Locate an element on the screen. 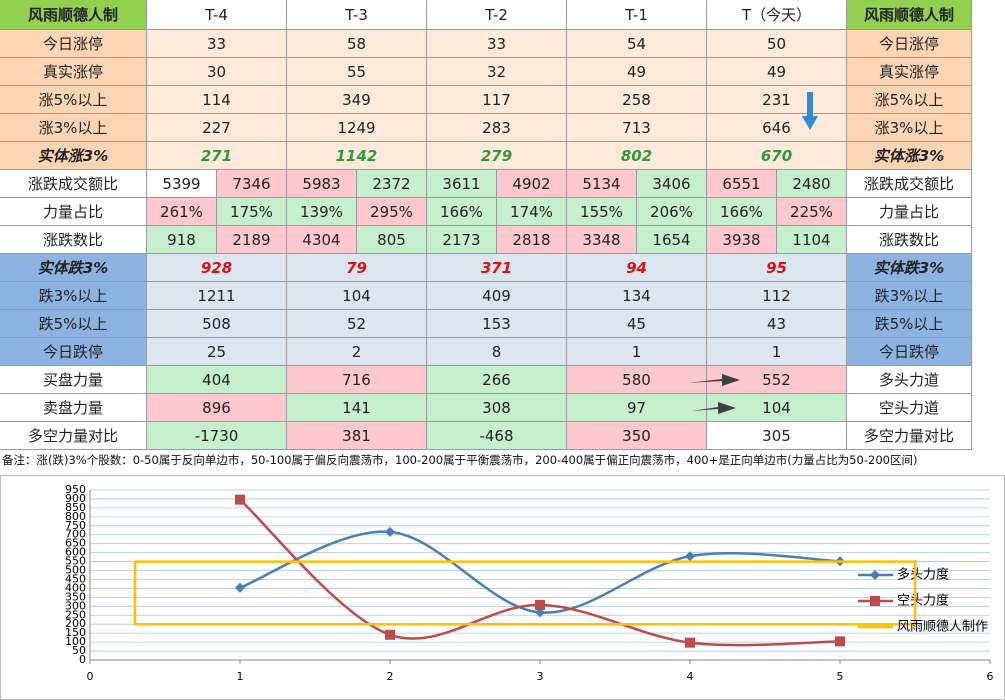 This screenshot has width=1005, height=700. value-cell: 206% is located at coordinates (672, 212).